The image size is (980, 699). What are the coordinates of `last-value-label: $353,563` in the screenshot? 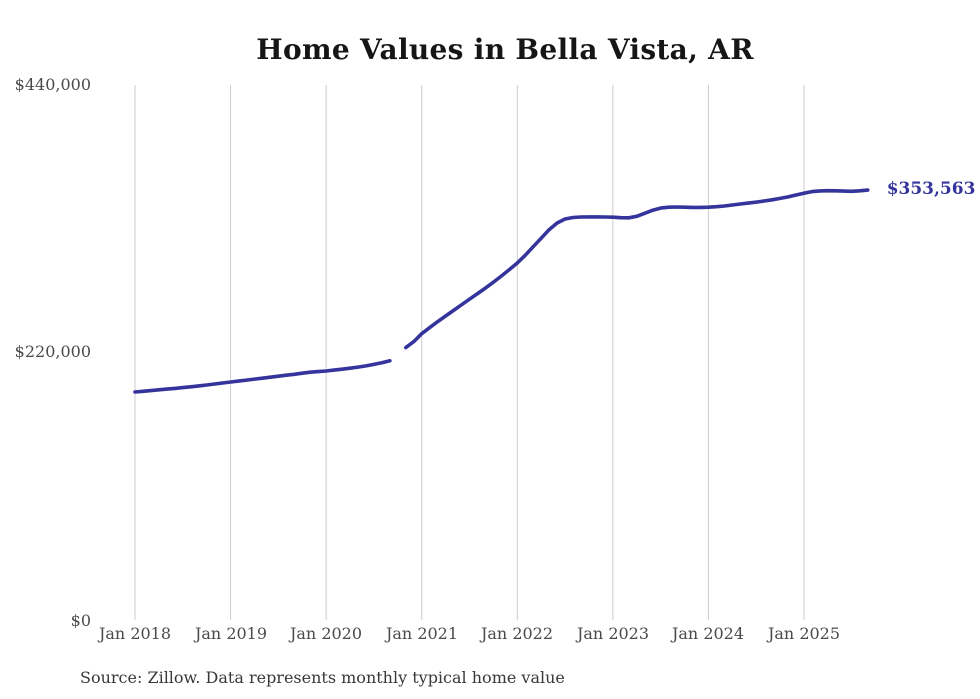 It's located at (931, 189).